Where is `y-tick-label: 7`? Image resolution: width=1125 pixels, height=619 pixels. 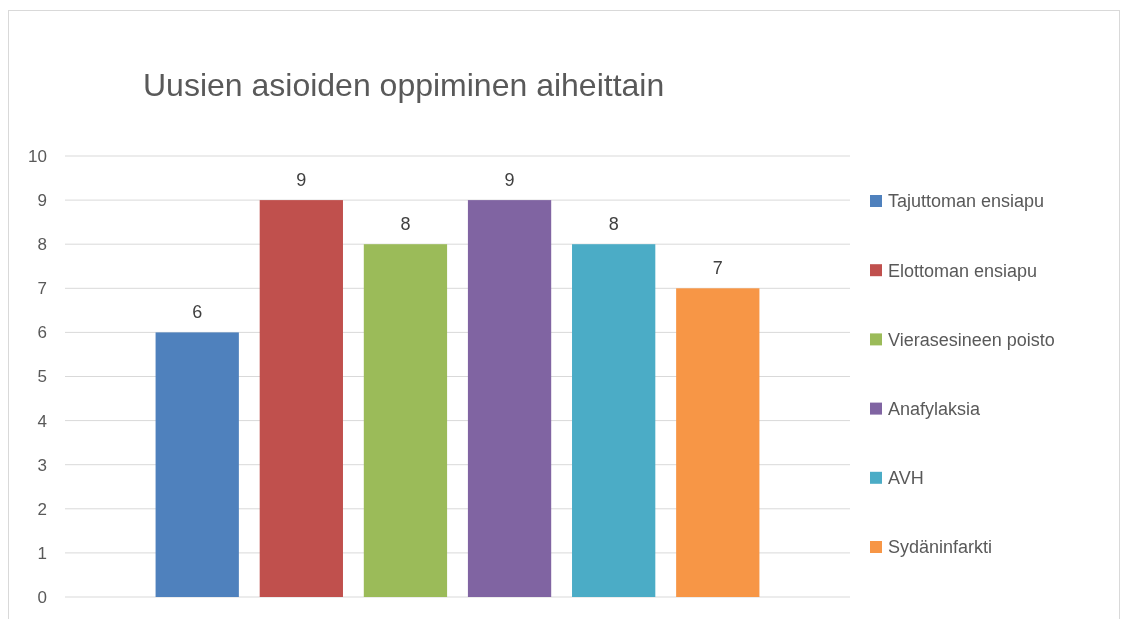 y-tick-label: 7 is located at coordinates (42, 289).